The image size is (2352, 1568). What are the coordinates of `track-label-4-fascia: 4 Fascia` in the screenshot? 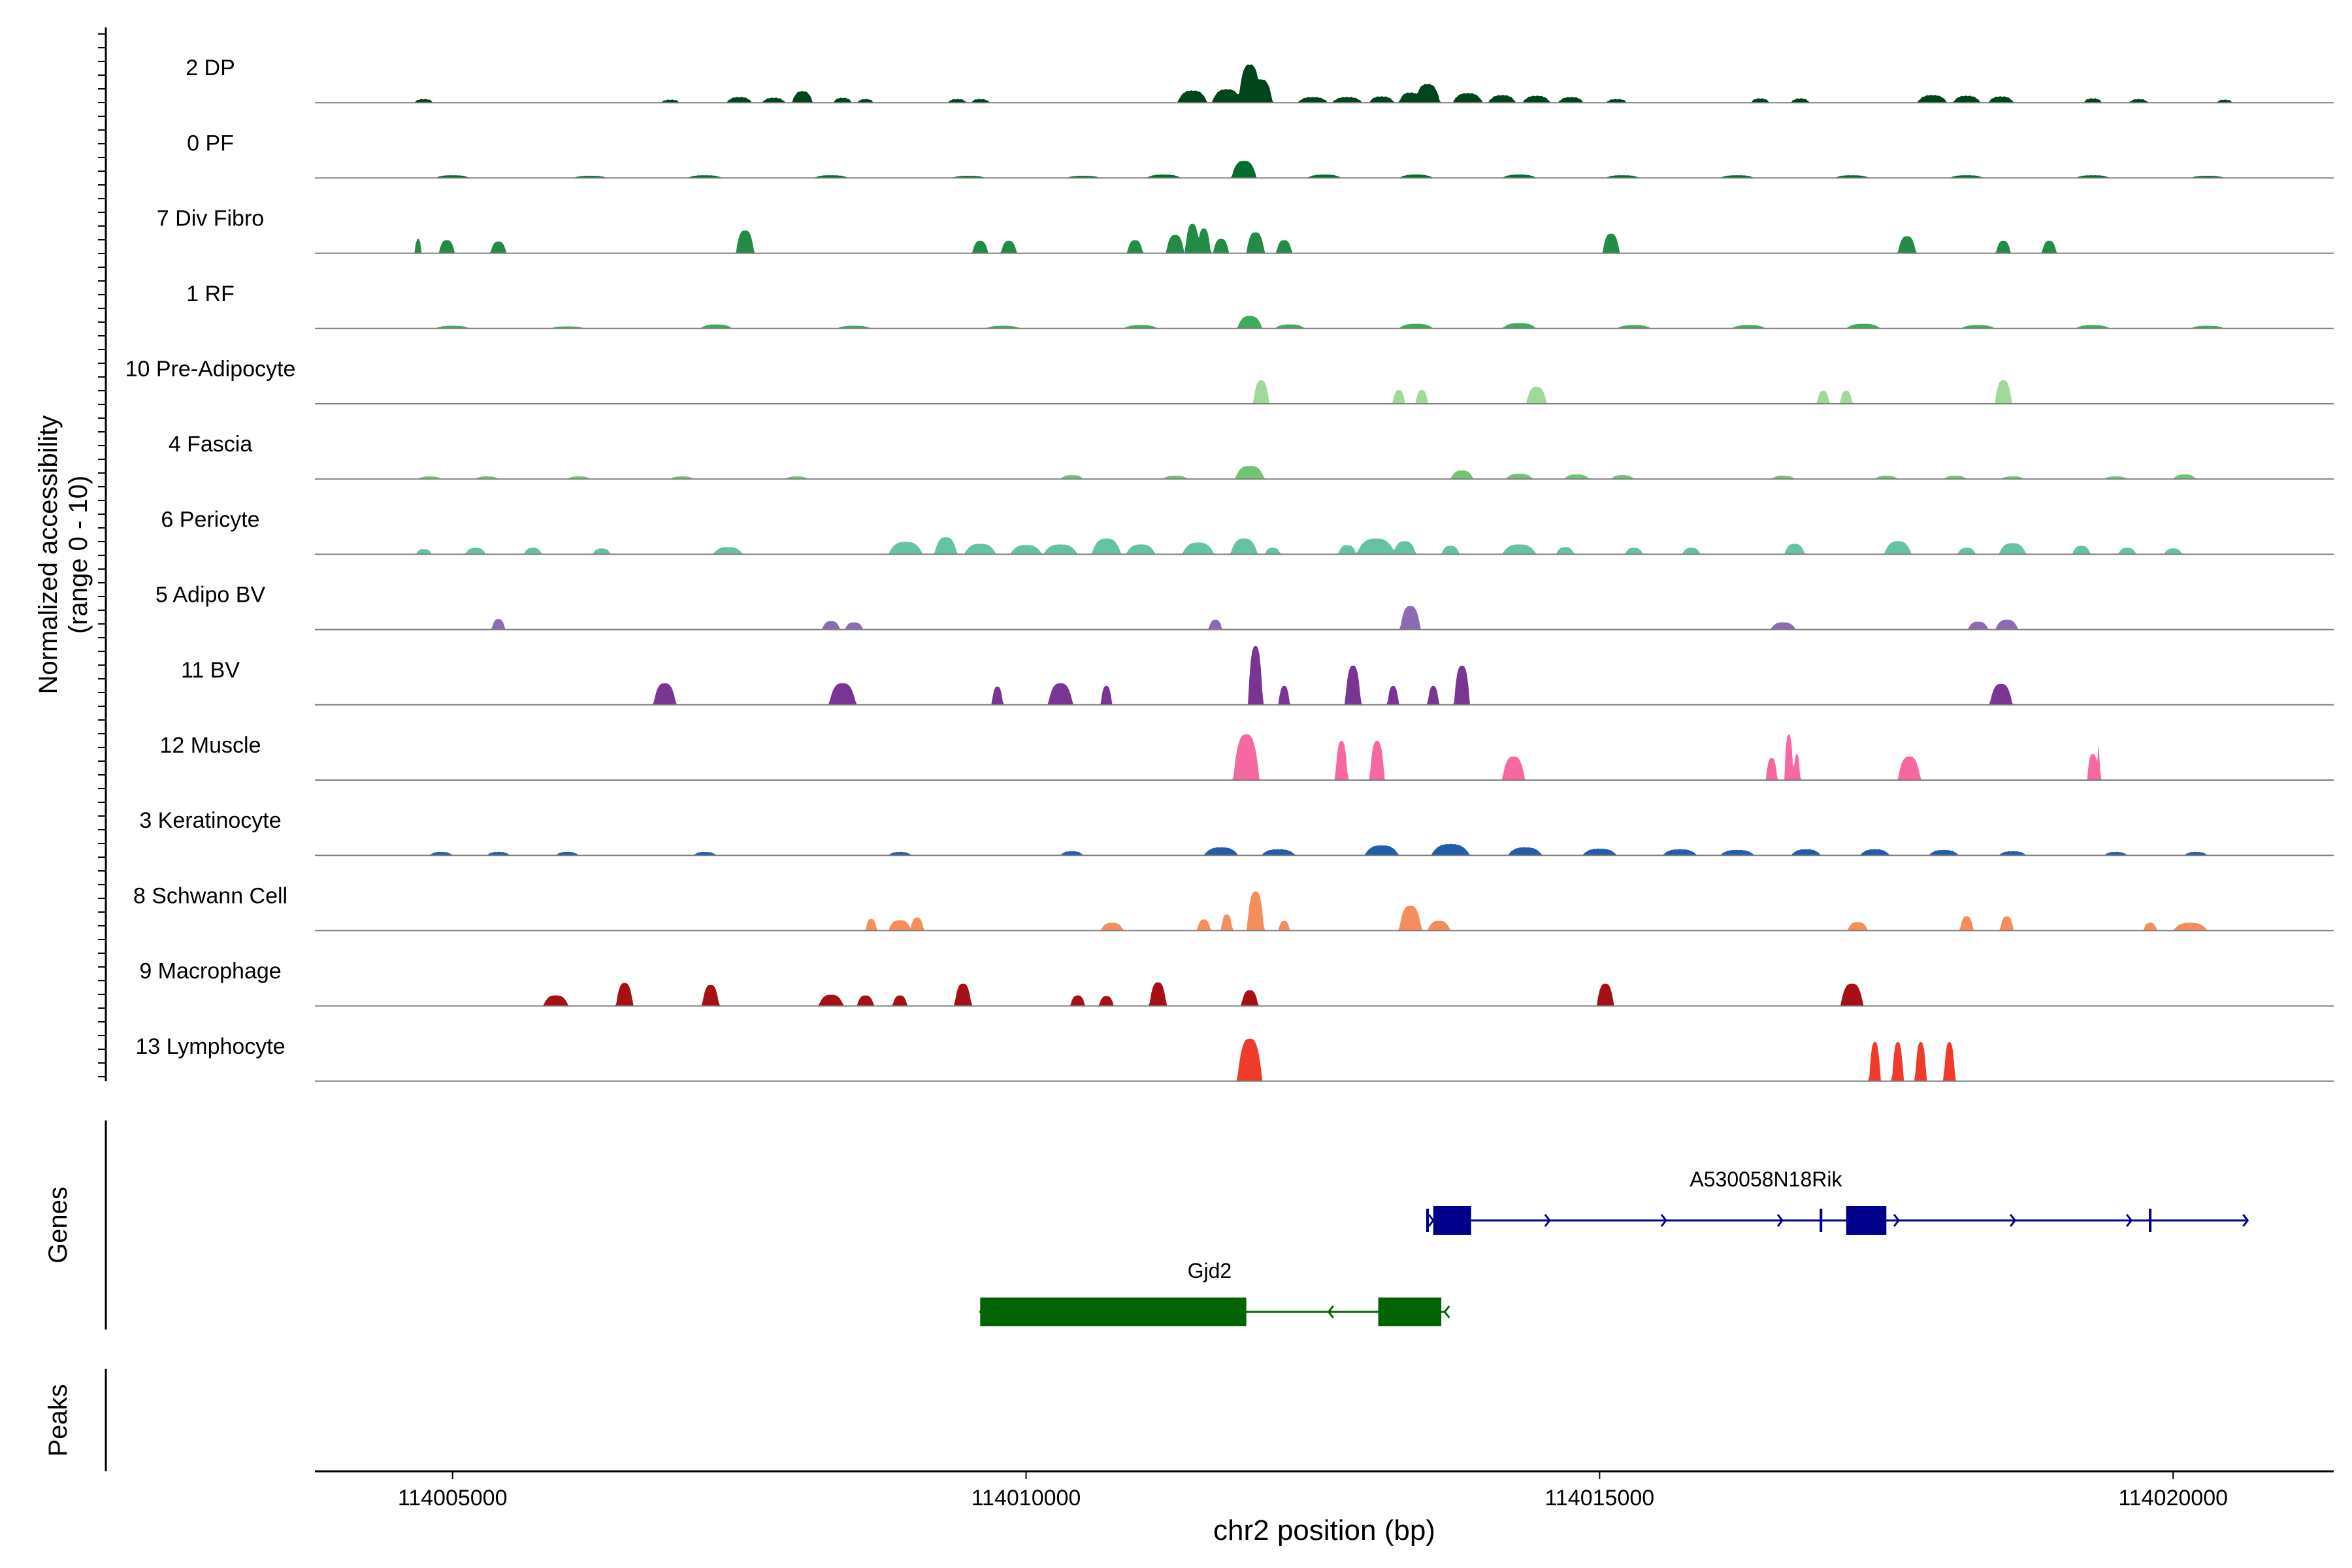 It's located at (211, 444).